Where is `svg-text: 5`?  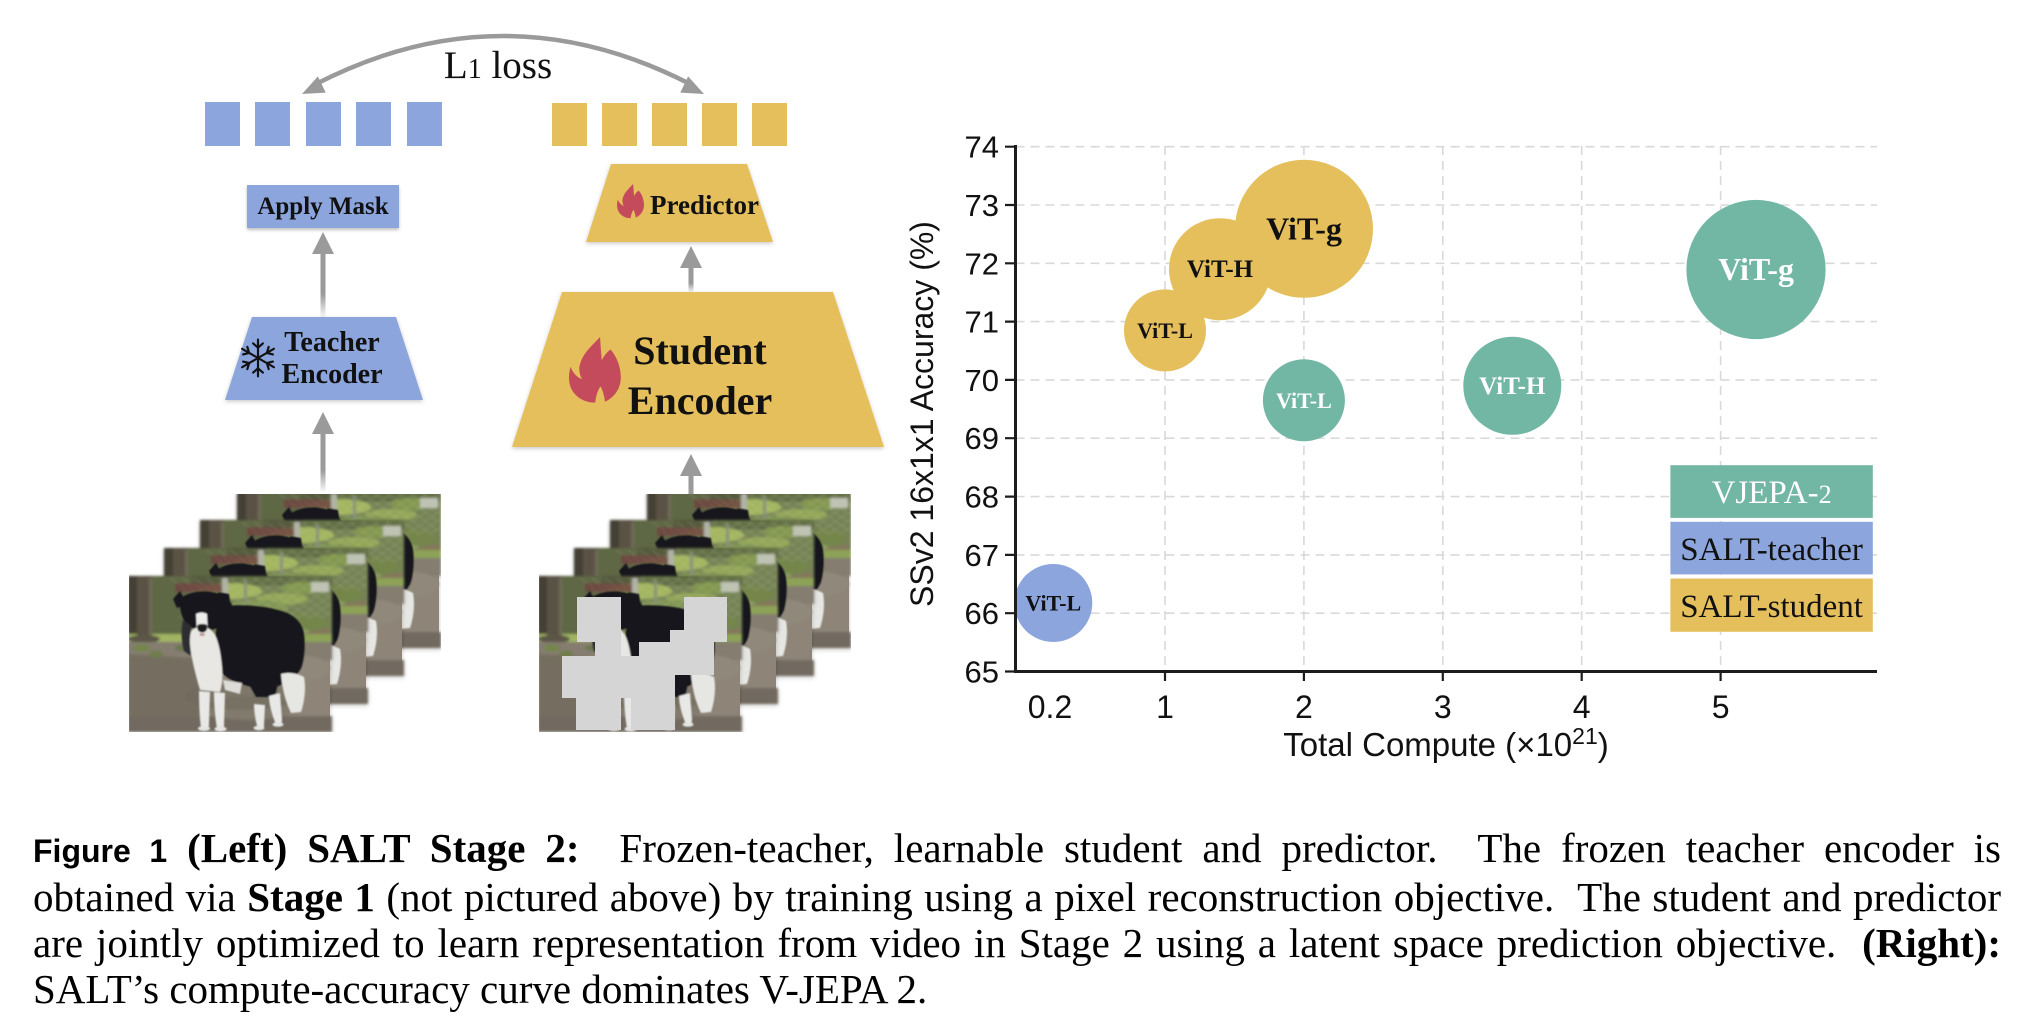
svg-text: 5 is located at coordinates (1721, 707).